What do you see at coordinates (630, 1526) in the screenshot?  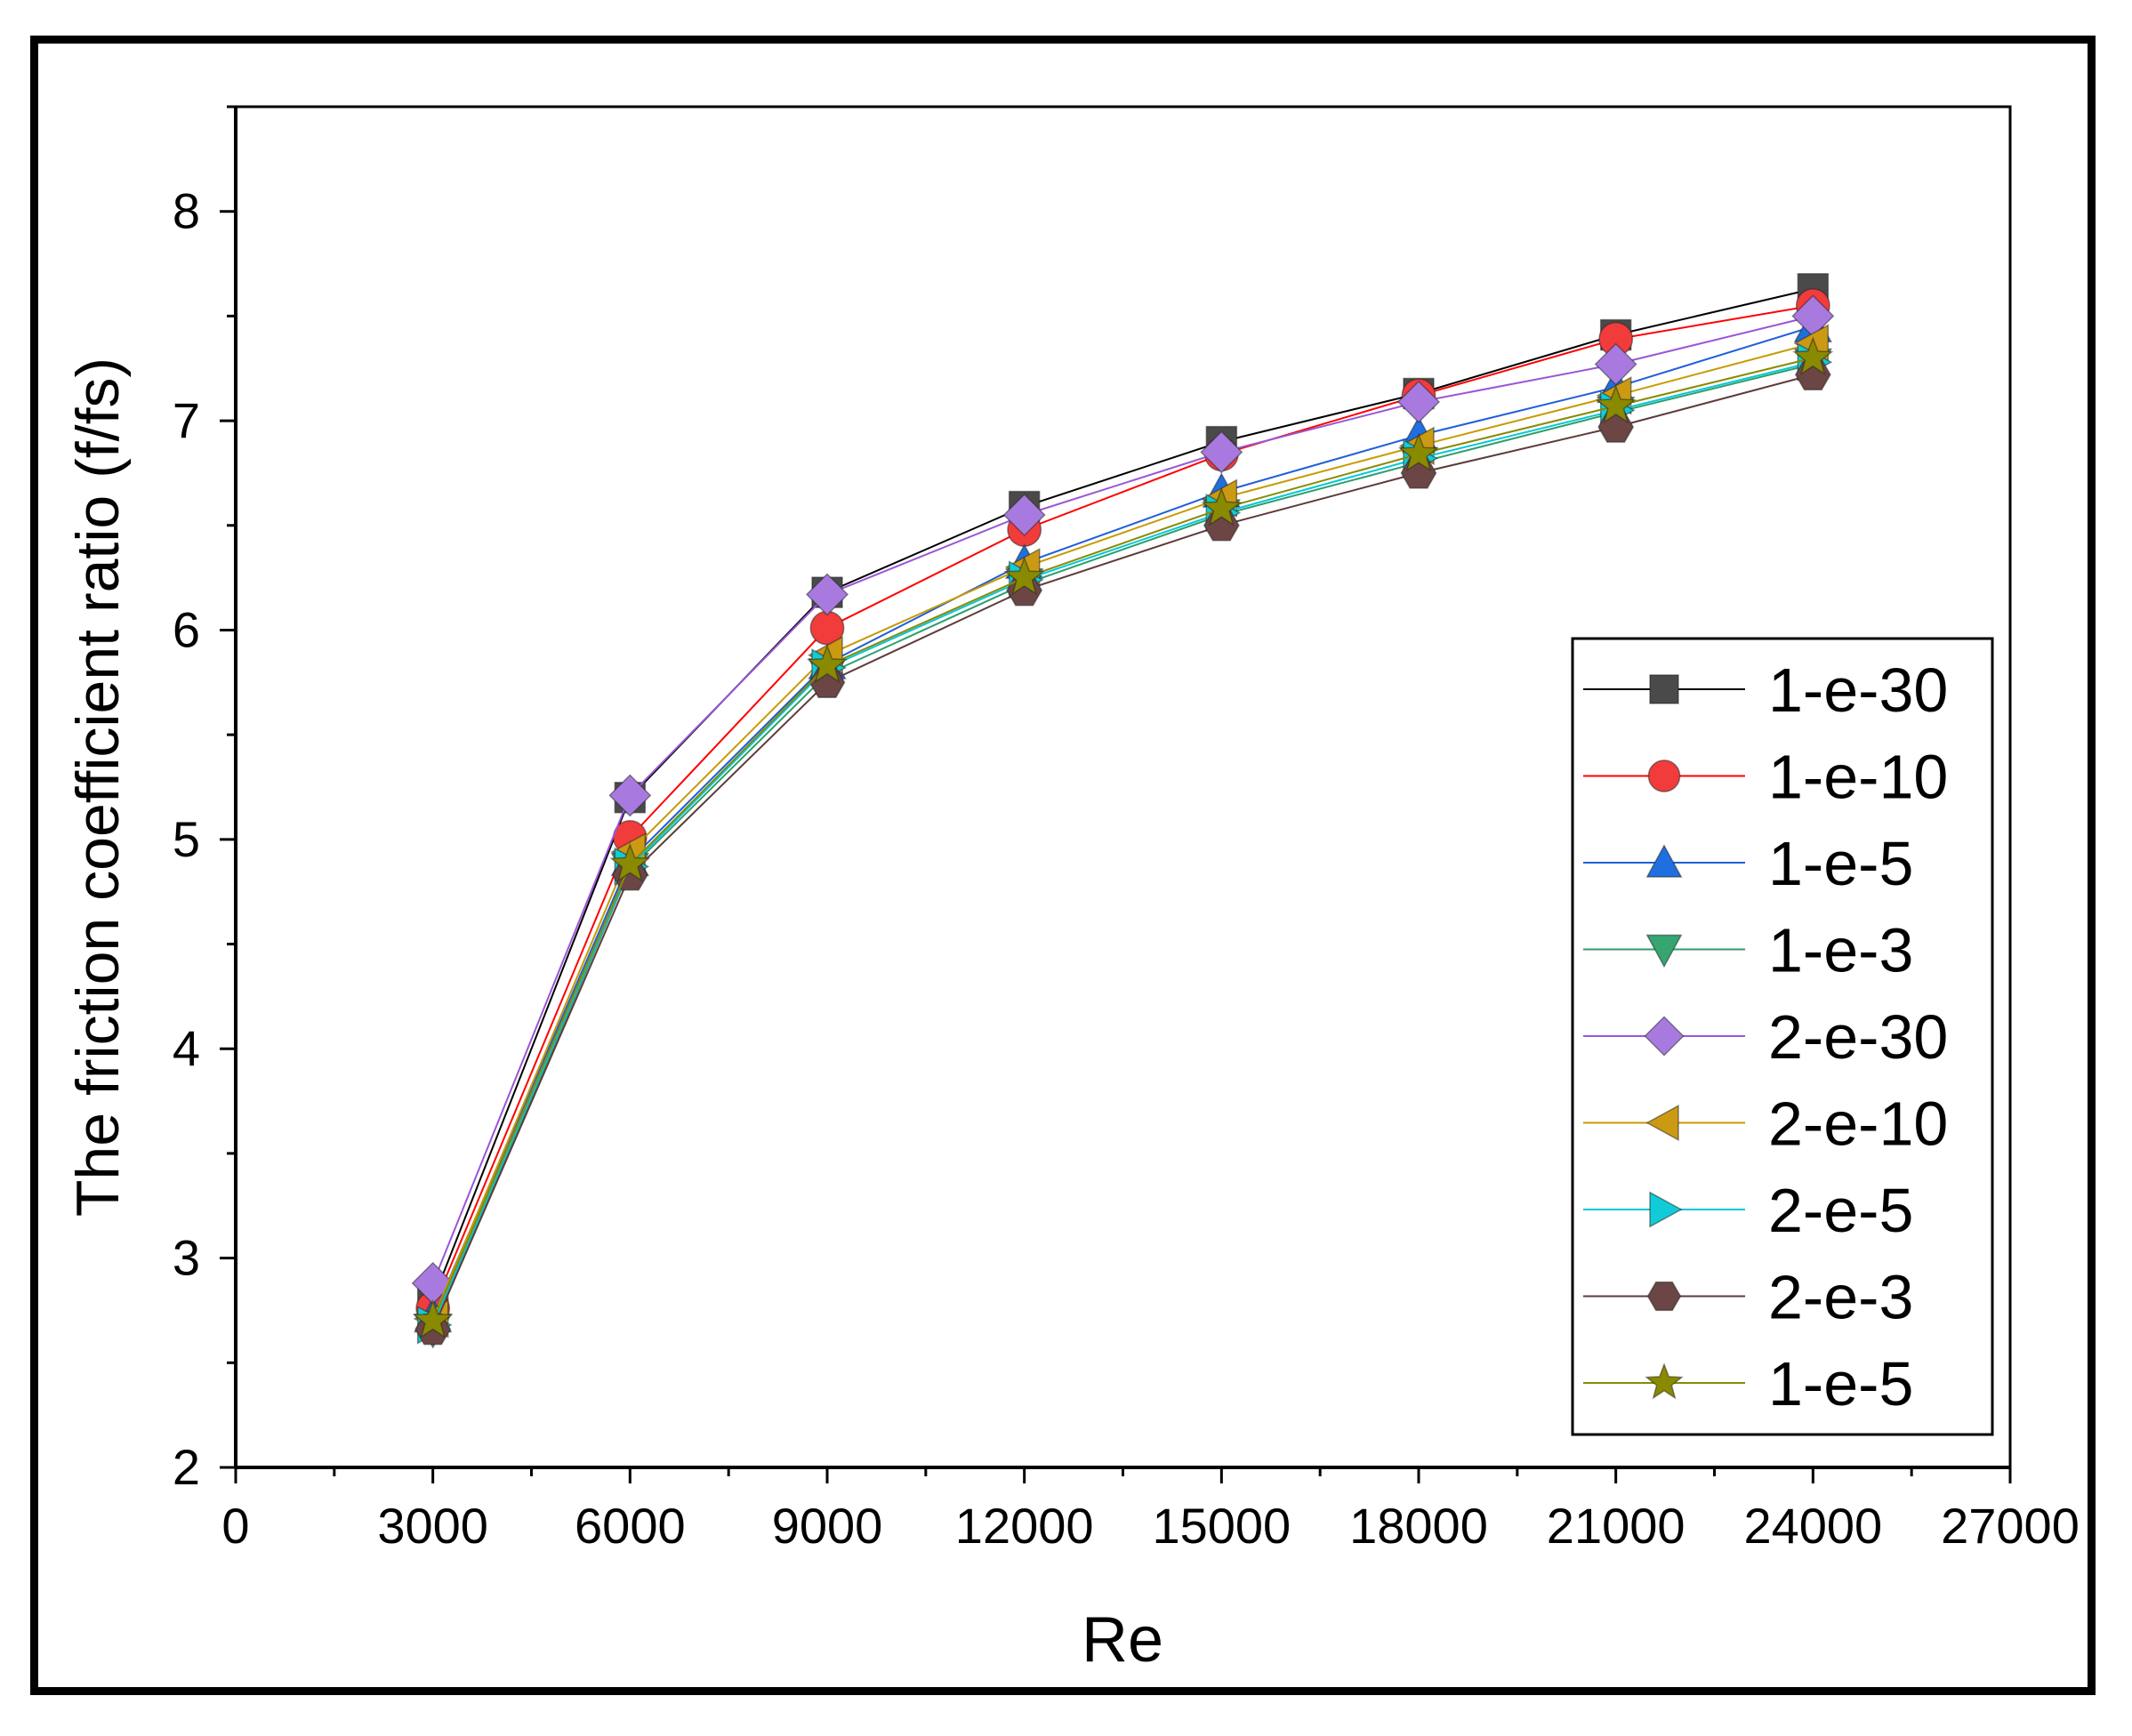 I see `x-tick-label: 6000` at bounding box center [630, 1526].